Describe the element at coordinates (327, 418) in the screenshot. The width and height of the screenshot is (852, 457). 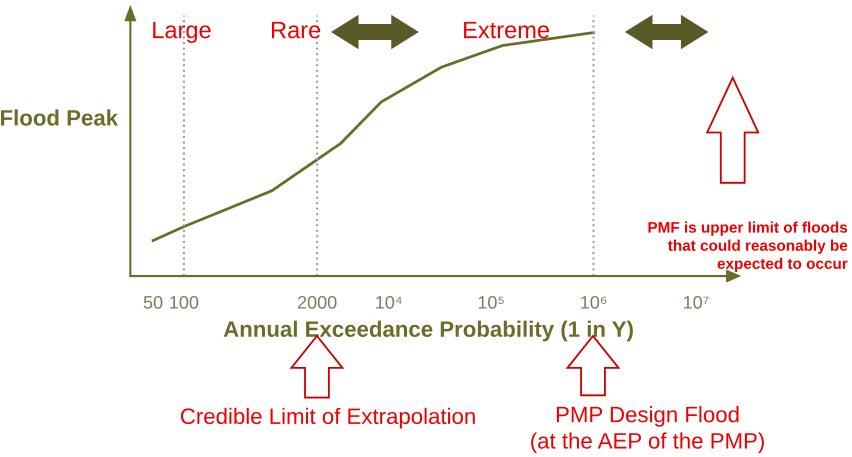
I see `text: Credible Limit of Extrapolation` at that location.